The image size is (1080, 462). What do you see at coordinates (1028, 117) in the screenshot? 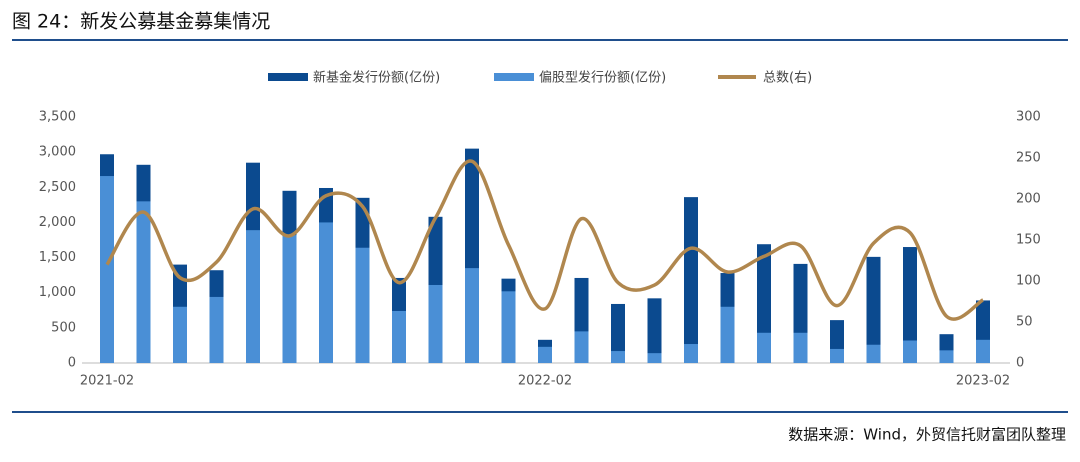
I see `y2-tick-label: 300` at bounding box center [1028, 117].